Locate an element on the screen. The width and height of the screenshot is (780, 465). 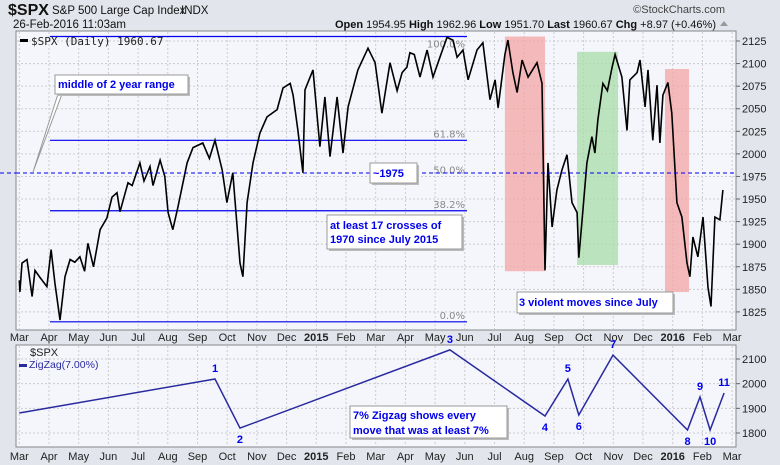
low-value: 1951.70 is located at coordinates (524, 25).